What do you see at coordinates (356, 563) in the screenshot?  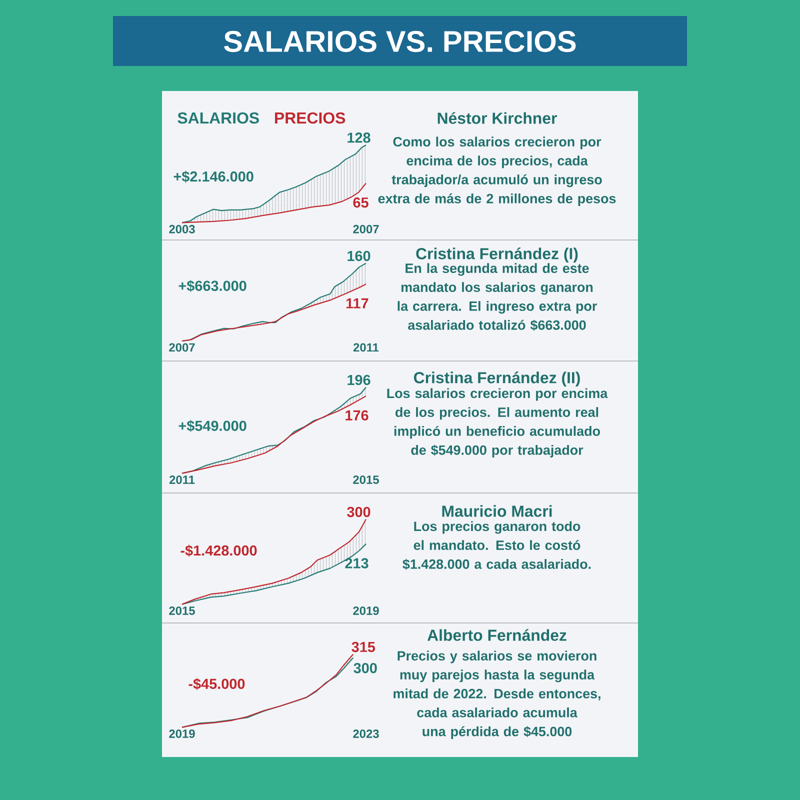 I see `data-label: 213` at bounding box center [356, 563].